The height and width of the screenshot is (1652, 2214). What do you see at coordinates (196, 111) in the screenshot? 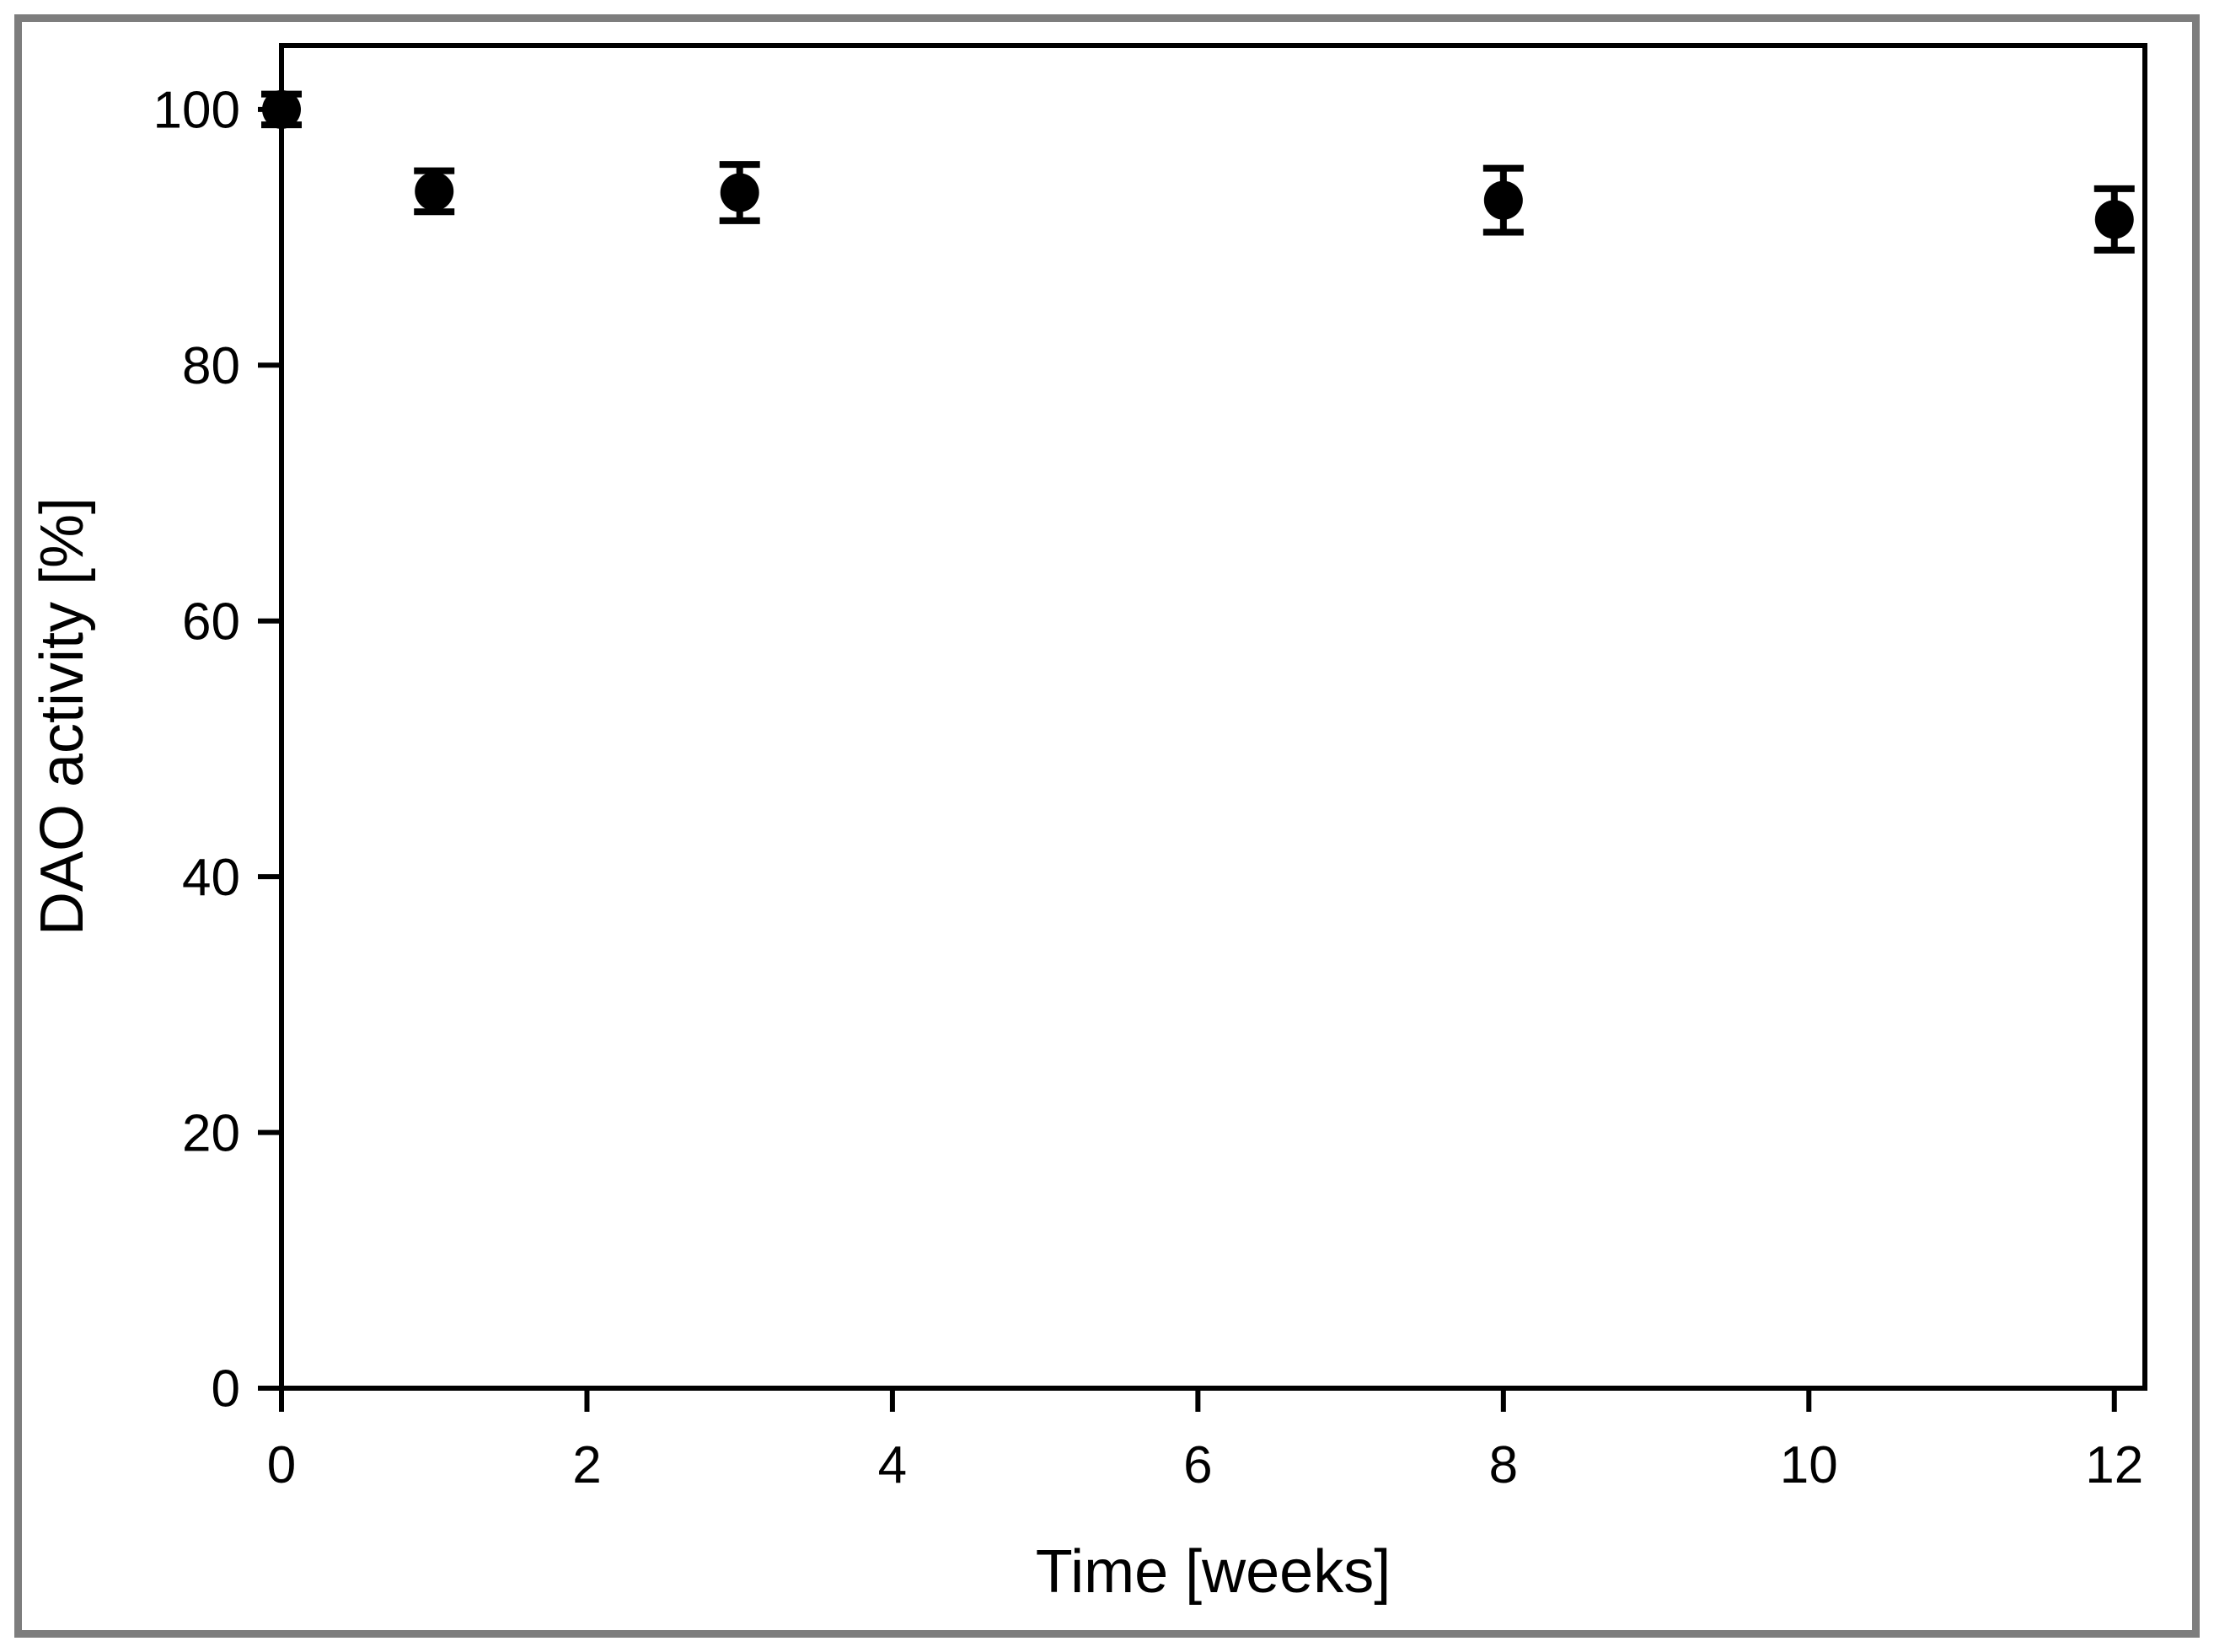
I see `y-tick-label: 100` at bounding box center [196, 111].